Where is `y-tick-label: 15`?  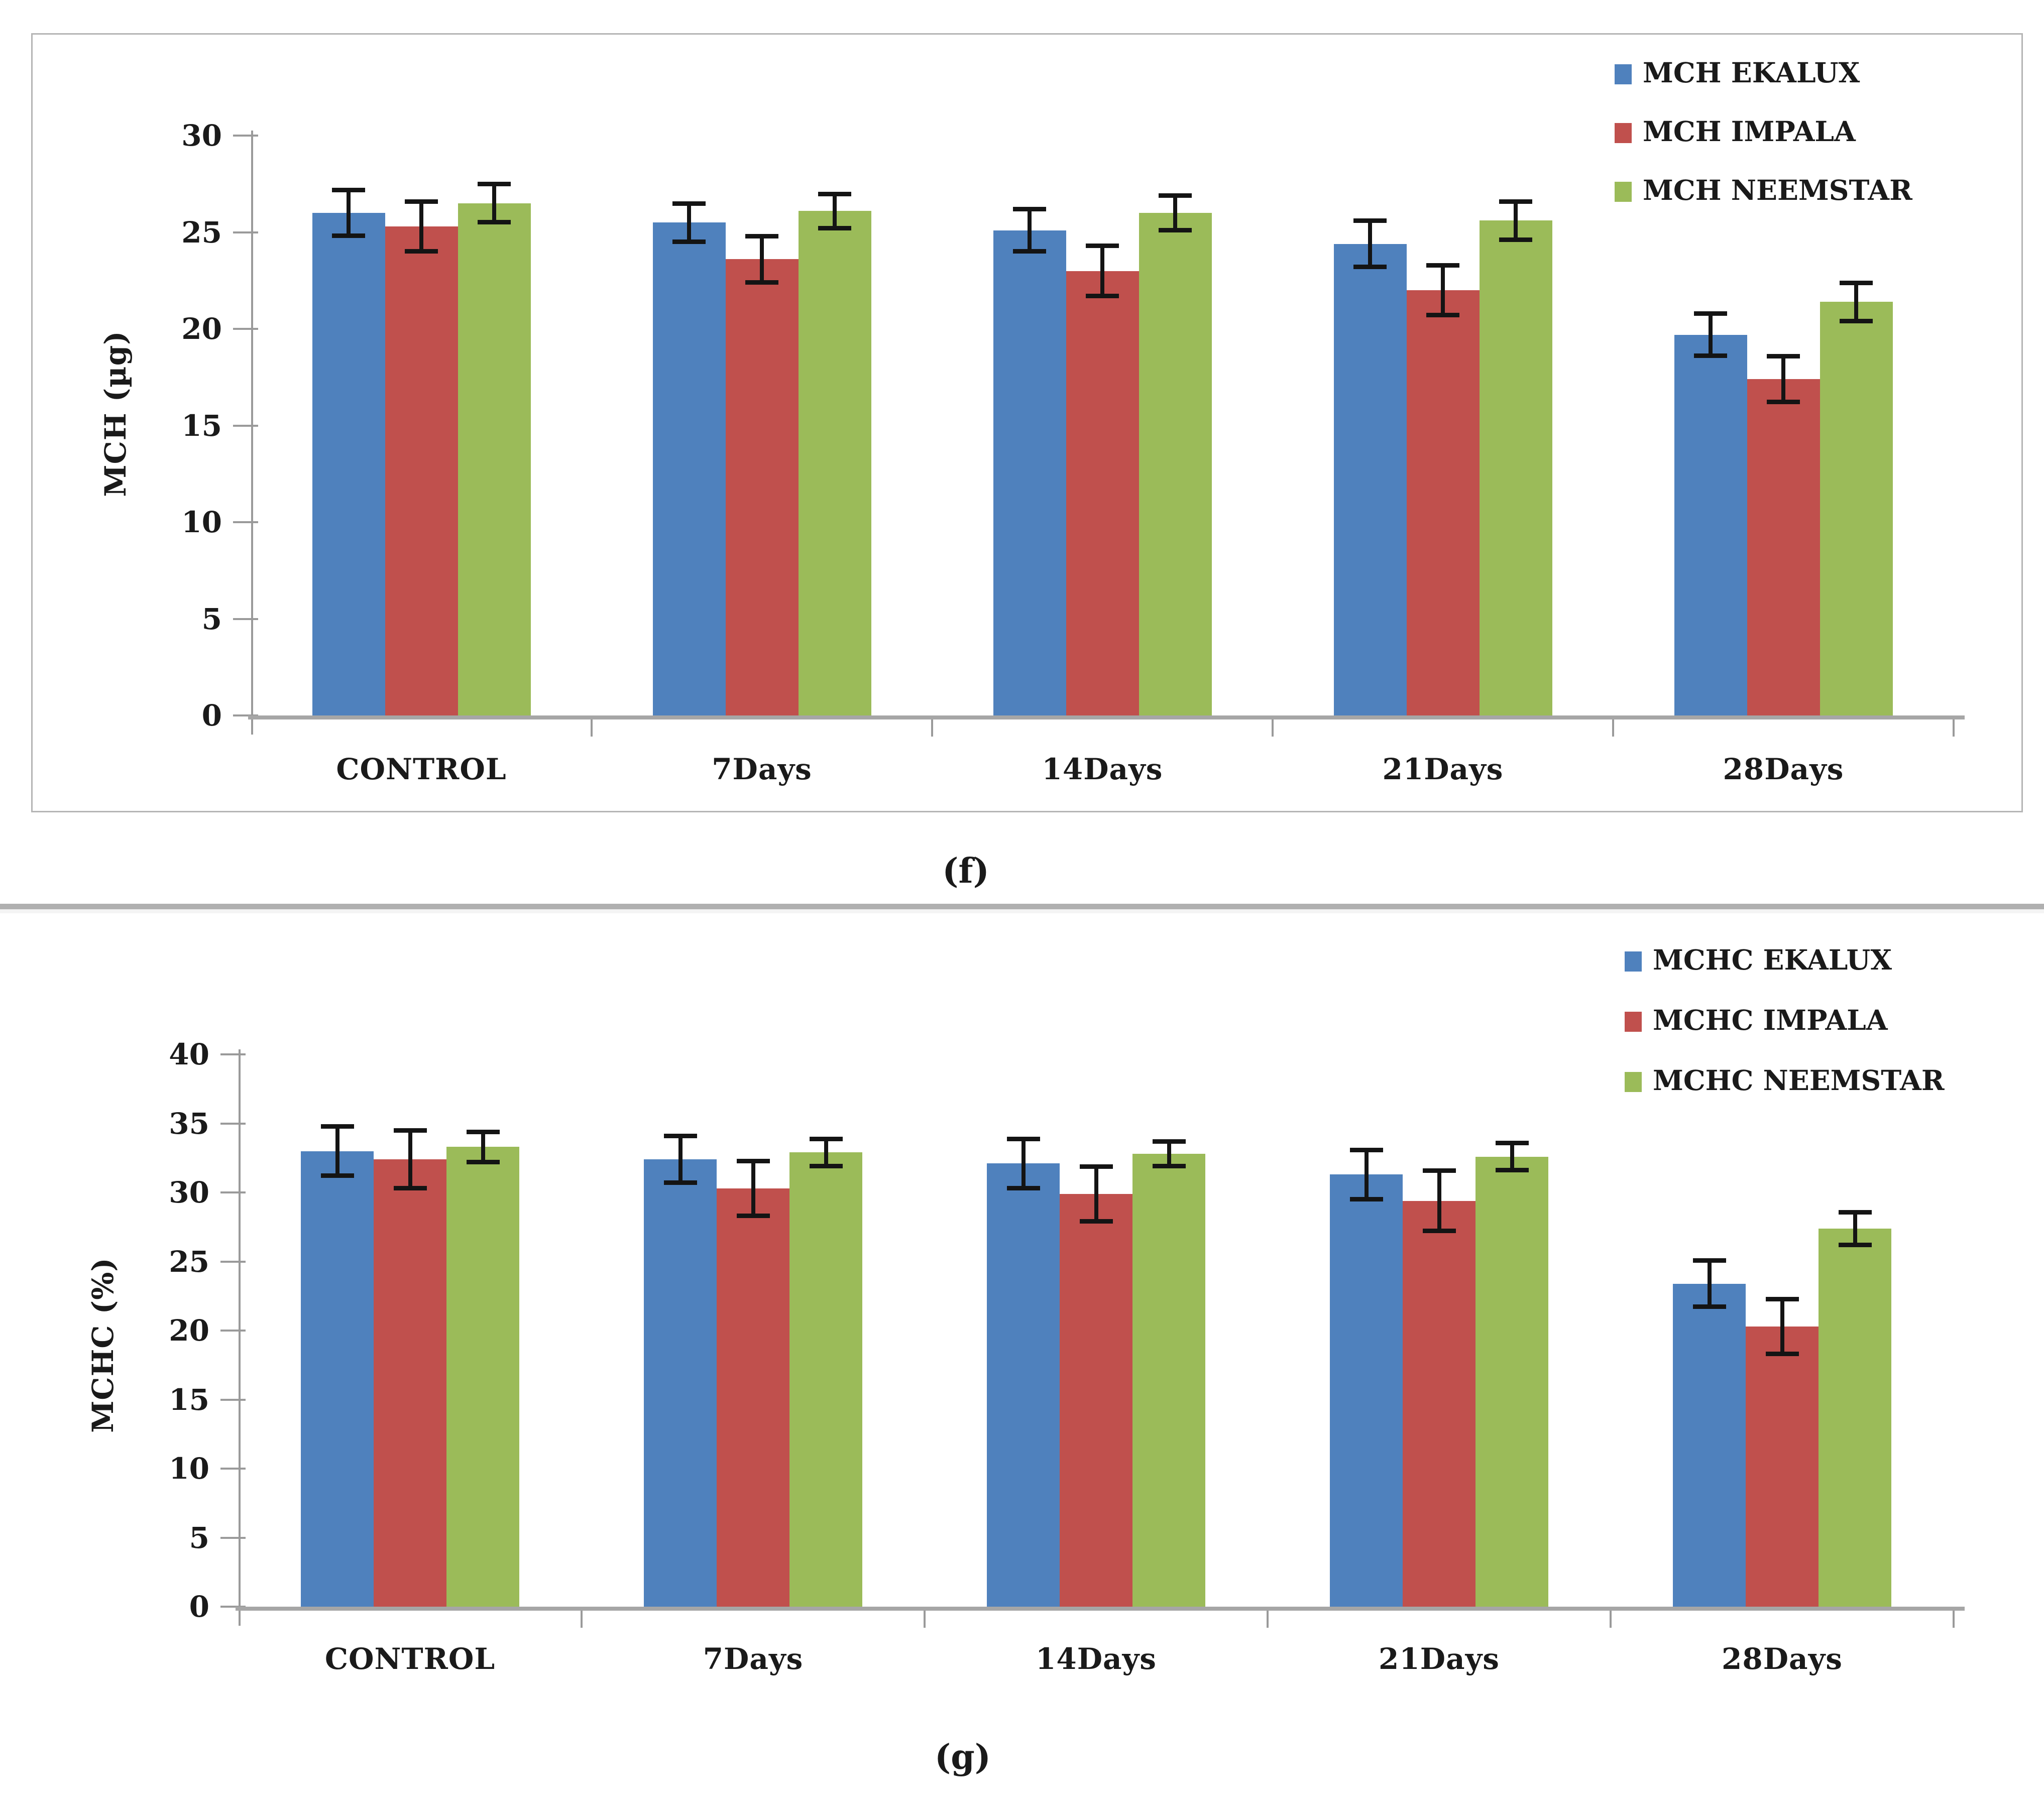 y-tick-label: 15 is located at coordinates (201, 425).